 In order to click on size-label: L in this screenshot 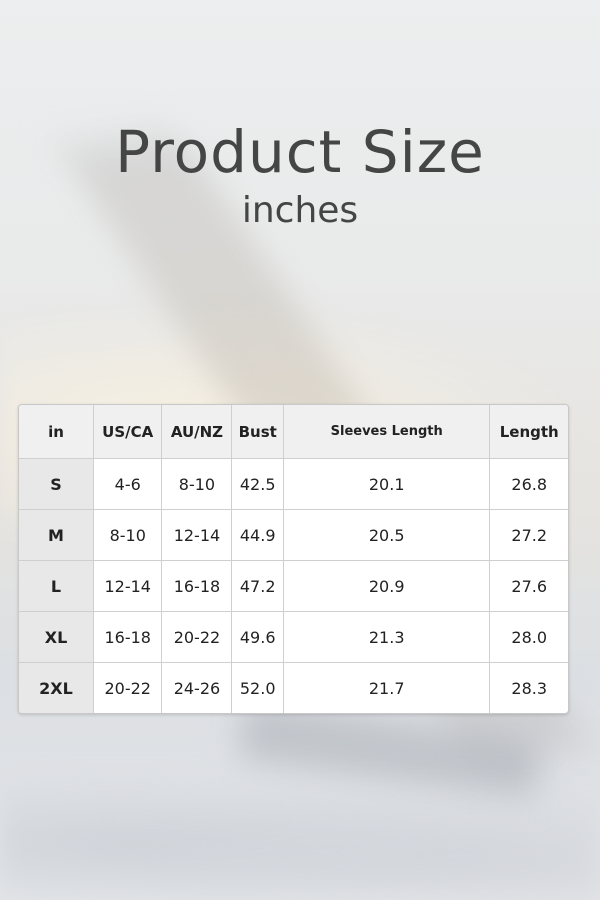, I will do `click(56, 586)`.